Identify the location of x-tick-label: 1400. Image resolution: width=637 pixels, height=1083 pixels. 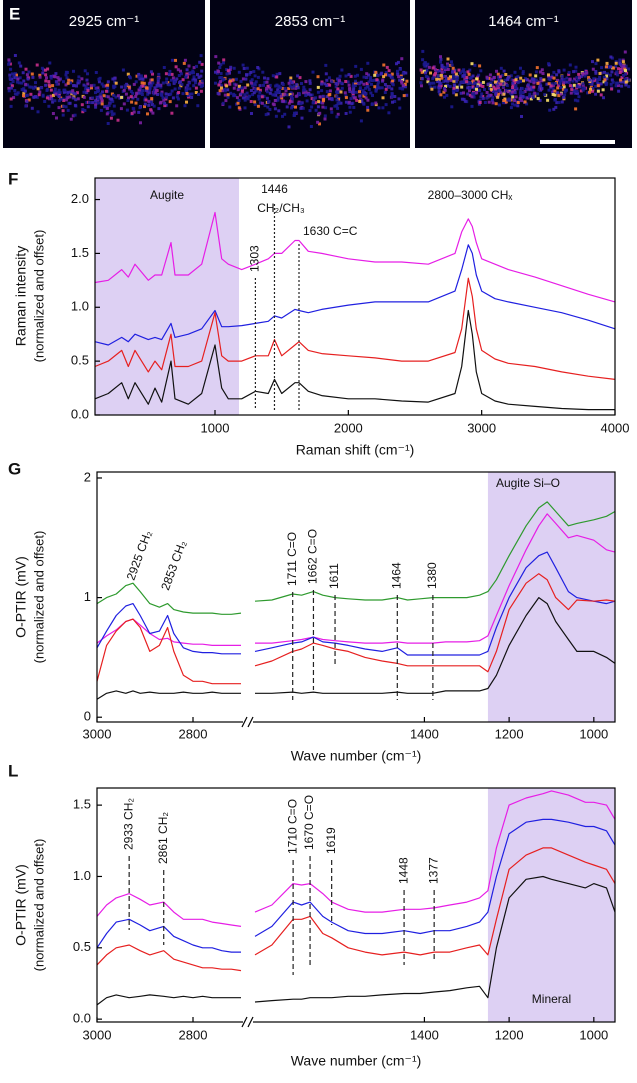
(424, 1034).